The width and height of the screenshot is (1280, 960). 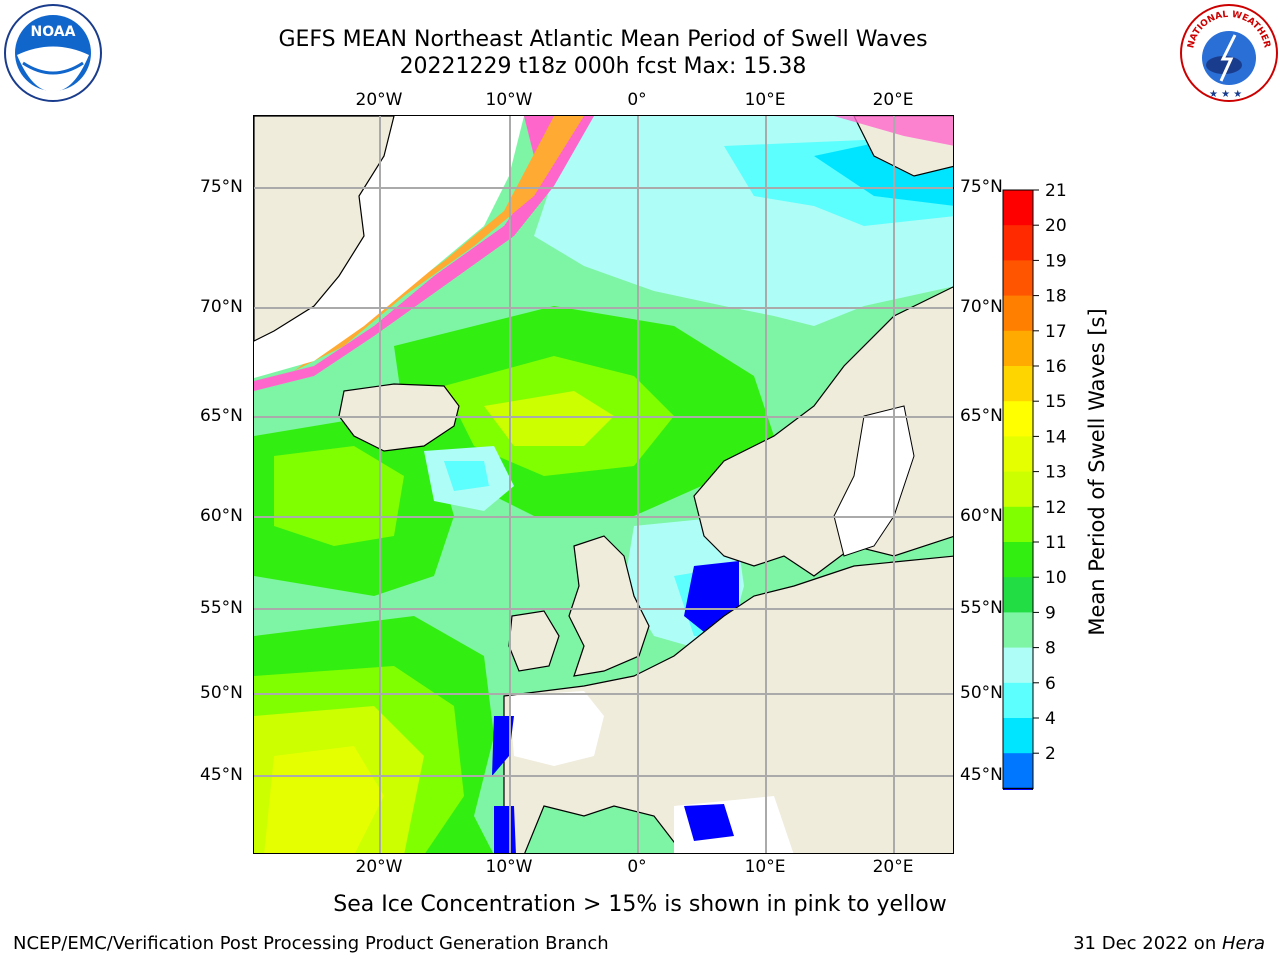 What do you see at coordinates (324, 799) in the screenshot?
I see `swell-zone-13-14-southwest` at bounding box center [324, 799].